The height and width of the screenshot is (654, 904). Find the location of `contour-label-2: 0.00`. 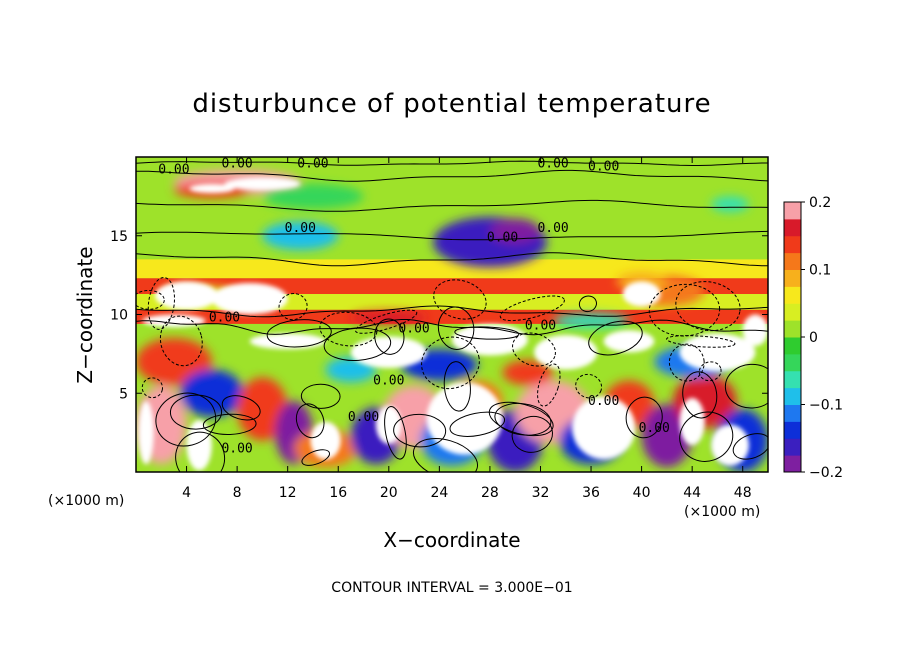

contour-label-2: 0.00 is located at coordinates (312, 163).